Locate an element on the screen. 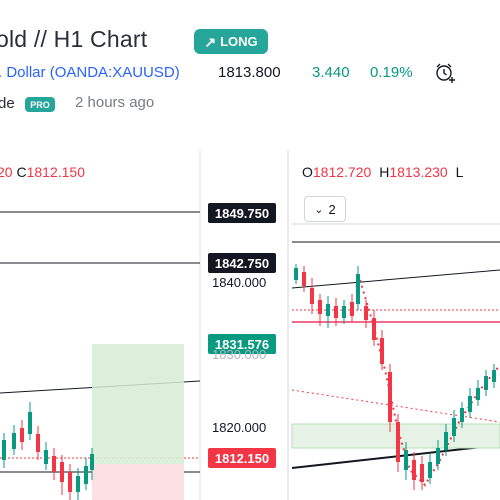  right-ohlc-low-key: L is located at coordinates (459, 172).